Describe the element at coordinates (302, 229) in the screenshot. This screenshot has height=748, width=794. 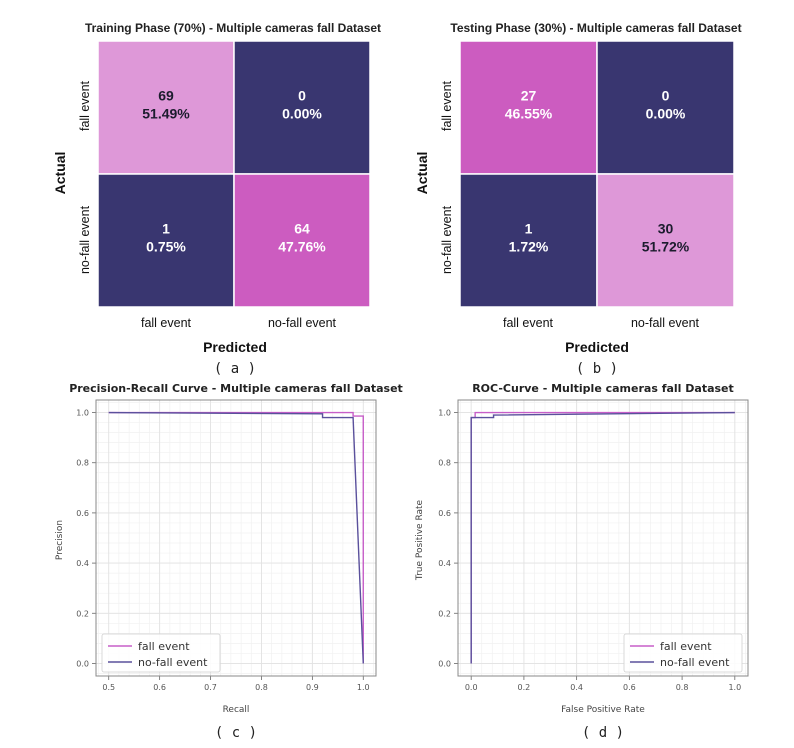
I see `cell-count: 64` at that location.